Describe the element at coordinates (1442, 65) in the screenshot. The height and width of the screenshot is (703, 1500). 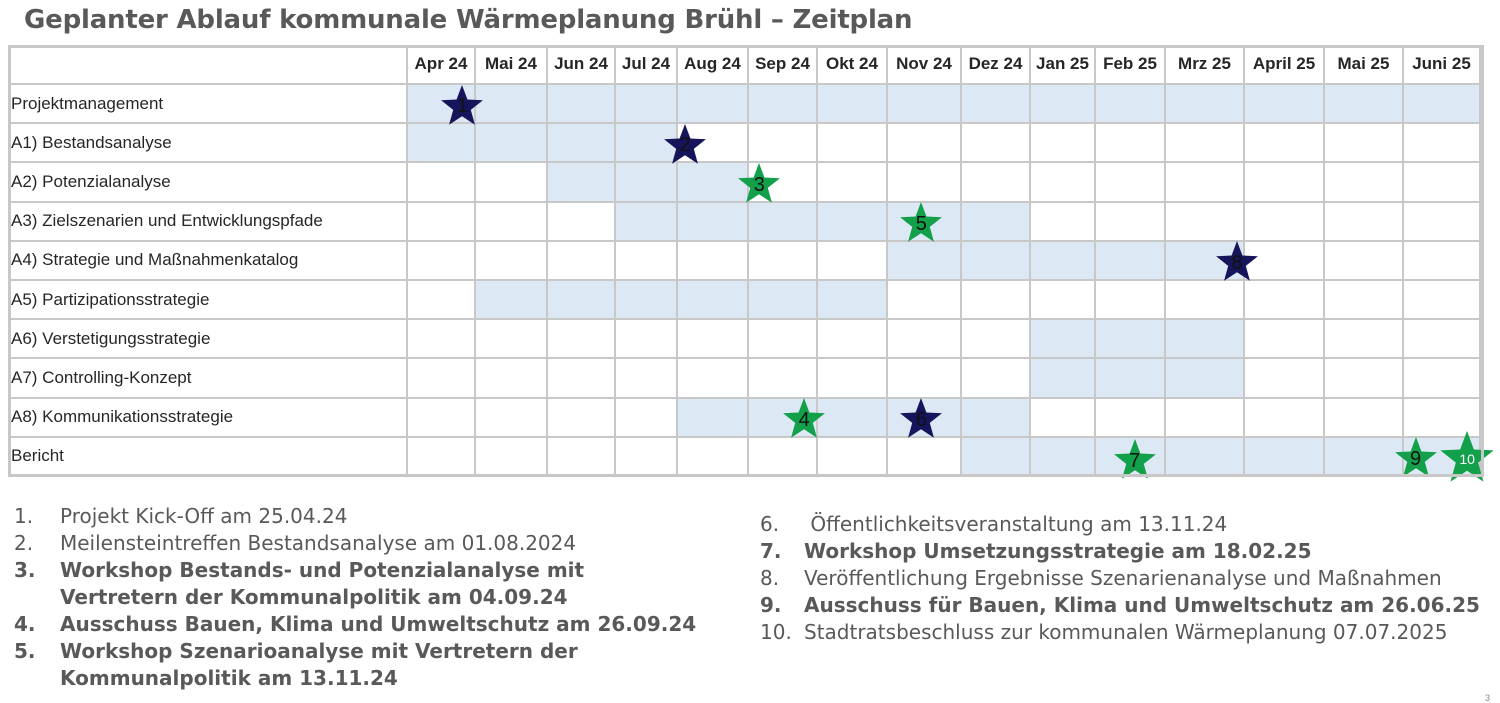
I see `month-header: Juni 25` at that location.